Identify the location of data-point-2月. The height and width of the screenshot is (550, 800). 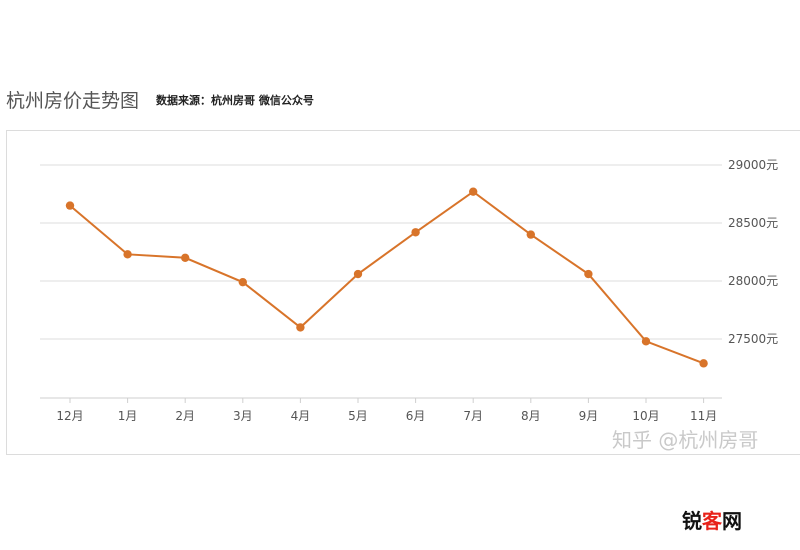
(185, 257).